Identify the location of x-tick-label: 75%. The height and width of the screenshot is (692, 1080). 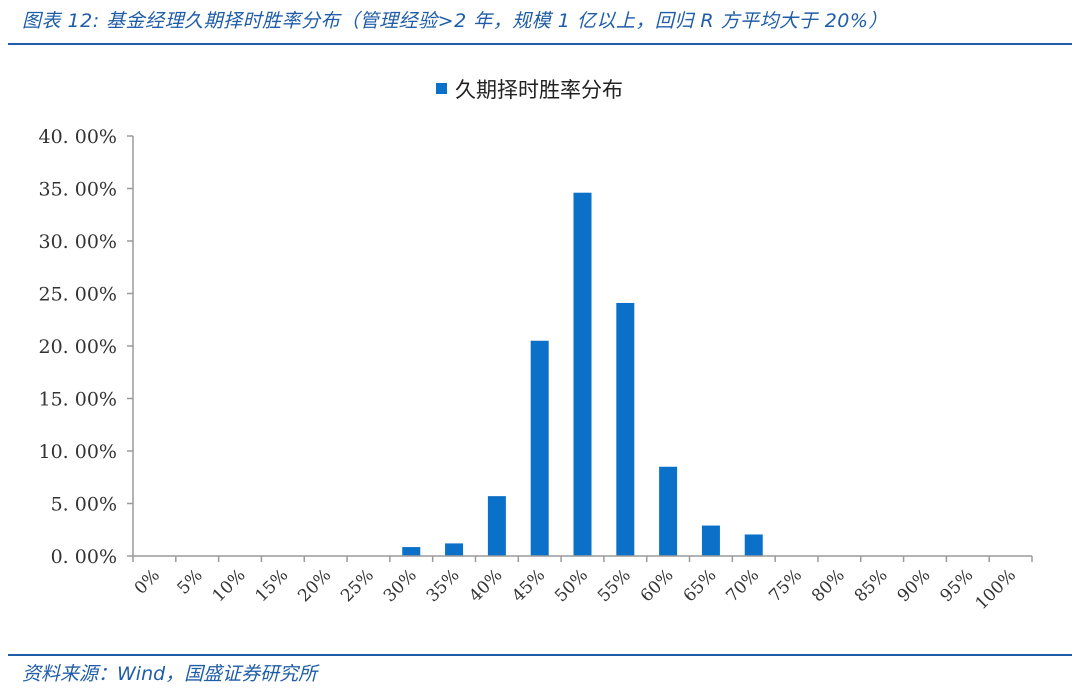
(785, 585).